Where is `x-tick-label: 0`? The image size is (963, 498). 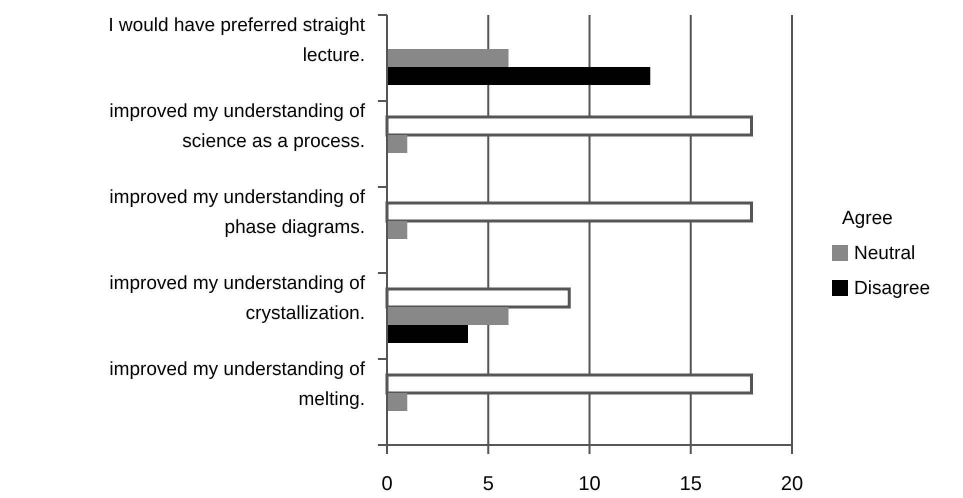 x-tick-label: 0 is located at coordinates (387, 484).